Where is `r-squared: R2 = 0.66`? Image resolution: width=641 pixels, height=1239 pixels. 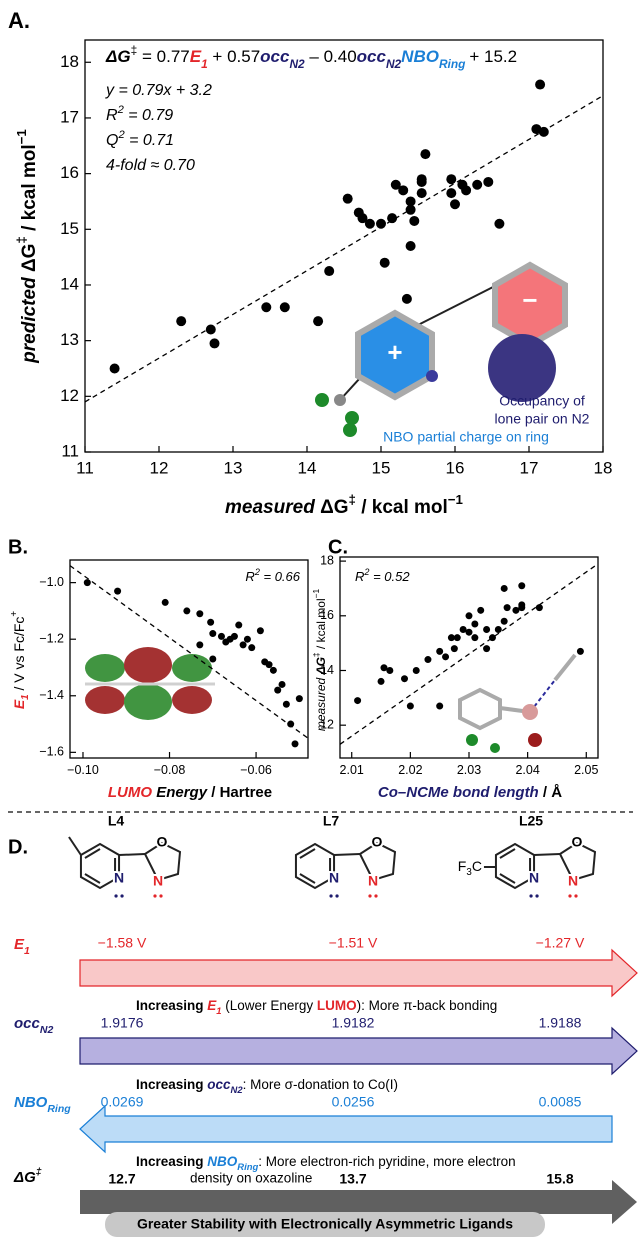 r-squared: R2 = 0.66 is located at coordinates (272, 575).